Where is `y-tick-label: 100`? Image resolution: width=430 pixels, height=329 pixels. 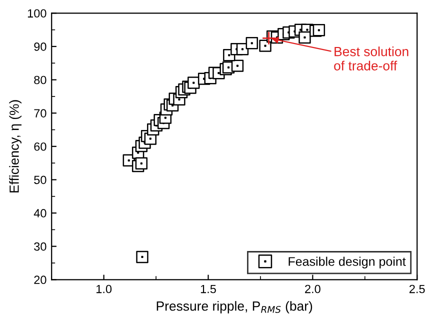
y-tick-label: 100 is located at coordinates (37, 13).